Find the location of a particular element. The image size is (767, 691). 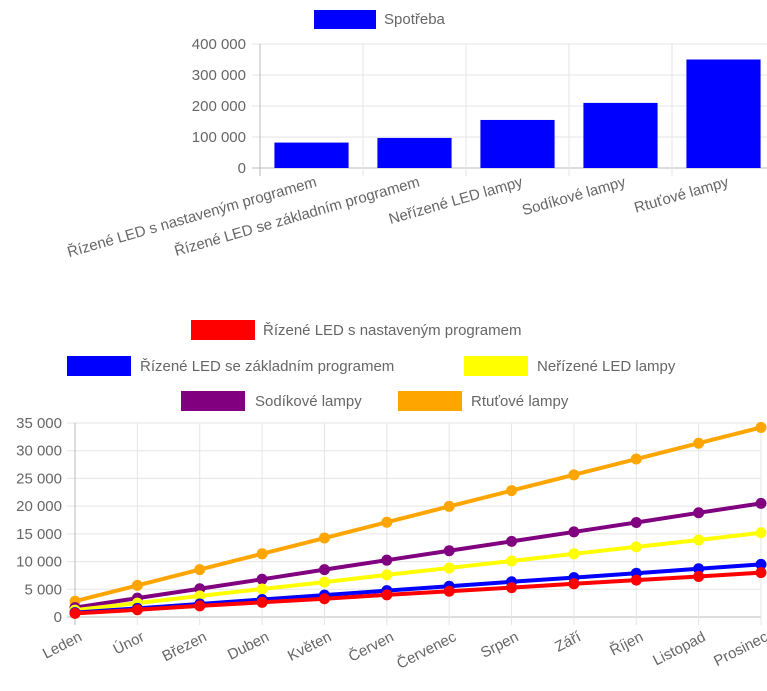

x-tick-label: Prosinec is located at coordinates (739, 649).